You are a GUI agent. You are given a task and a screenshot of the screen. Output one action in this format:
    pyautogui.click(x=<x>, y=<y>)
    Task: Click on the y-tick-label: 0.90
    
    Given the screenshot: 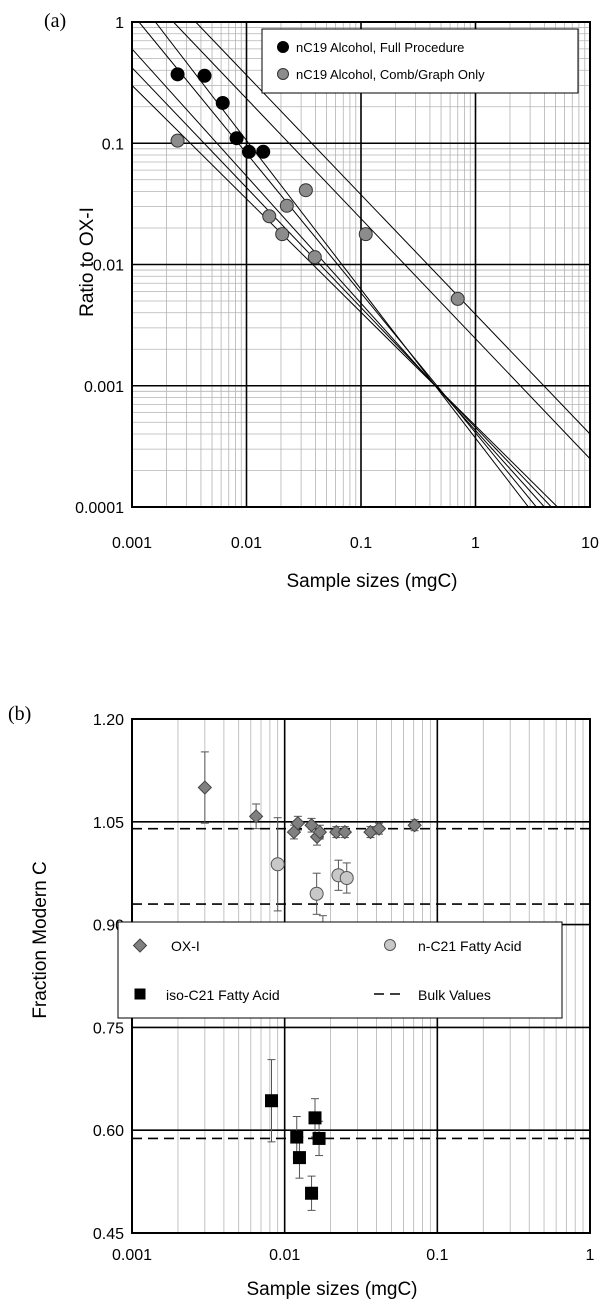 What is the action you would take?
    pyautogui.click(x=108, y=926)
    